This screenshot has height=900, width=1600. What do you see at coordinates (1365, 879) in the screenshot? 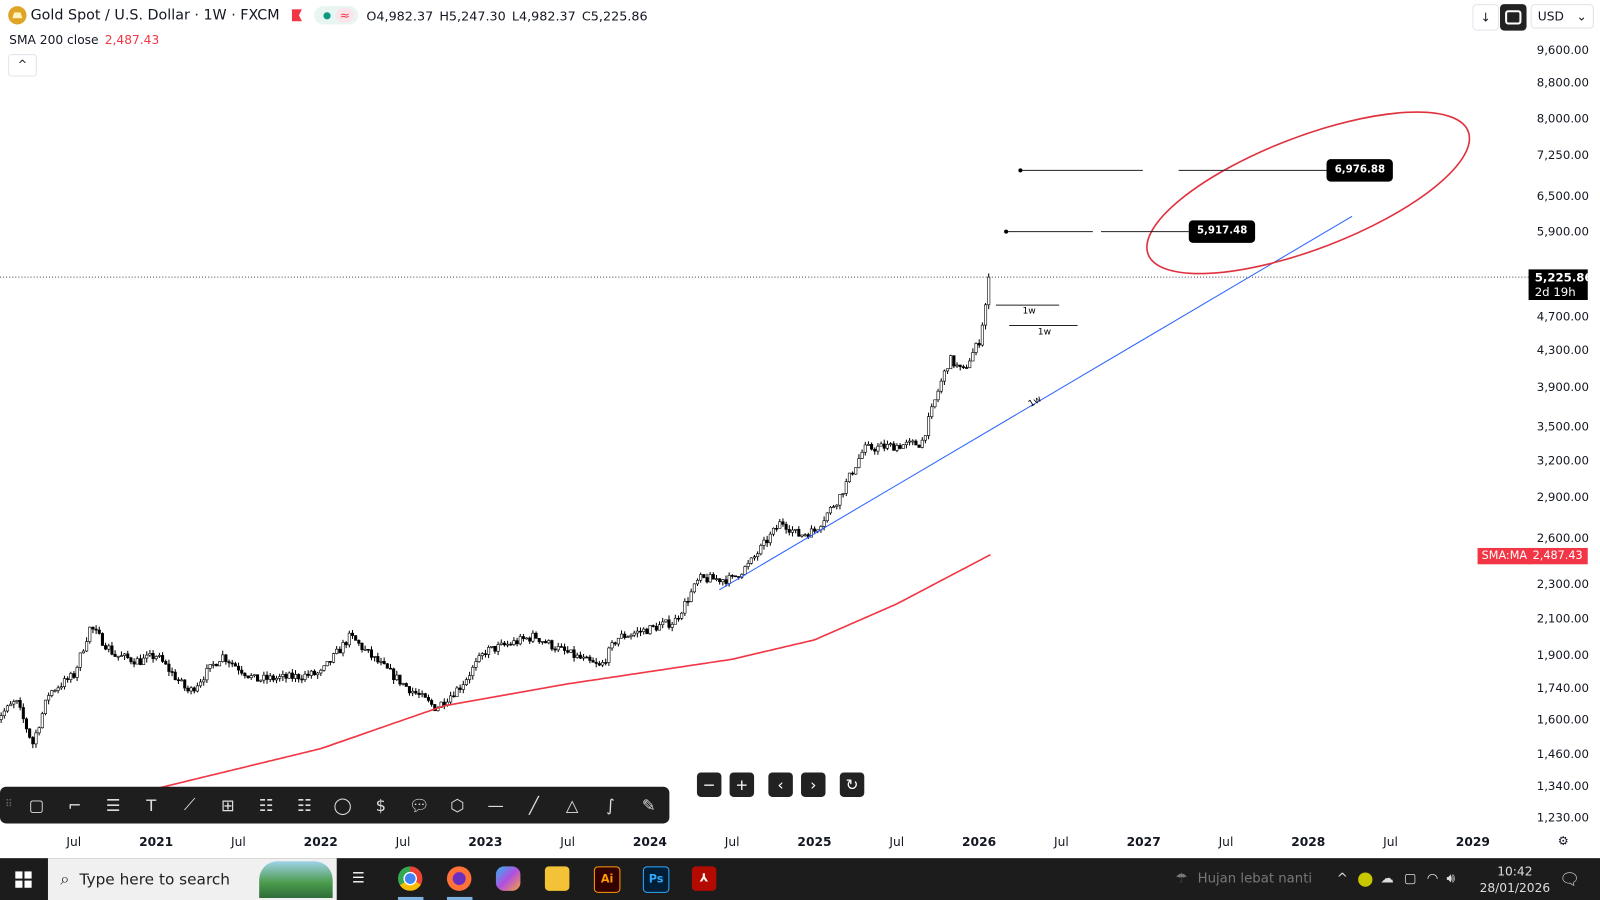
I see `app-tray-icon` at bounding box center [1365, 879].